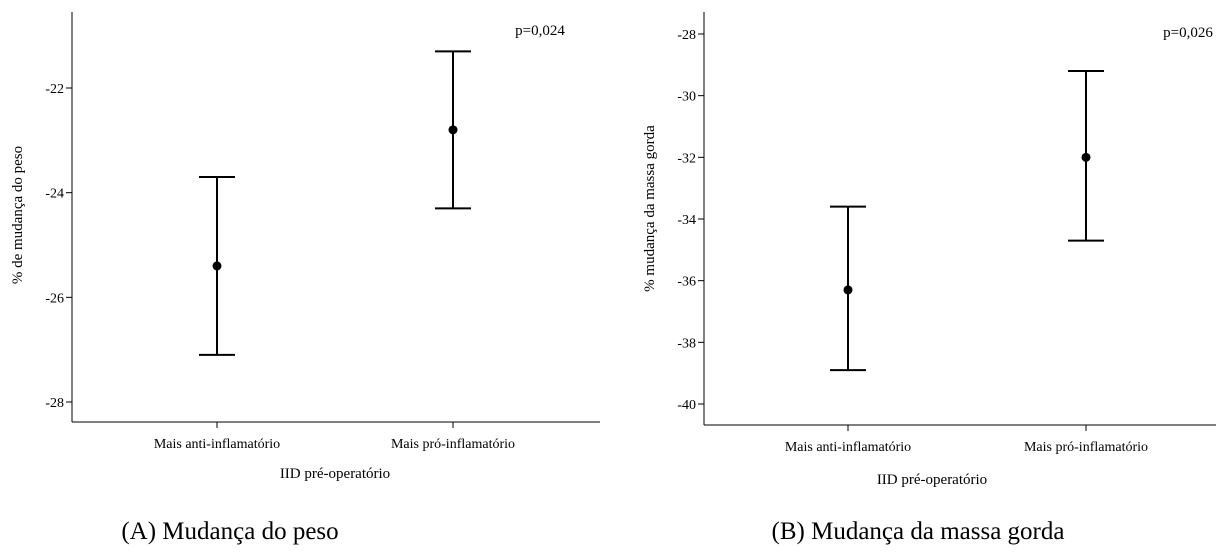 The image size is (1227, 559). I want to click on y-tick-label: -34, so click(686, 220).